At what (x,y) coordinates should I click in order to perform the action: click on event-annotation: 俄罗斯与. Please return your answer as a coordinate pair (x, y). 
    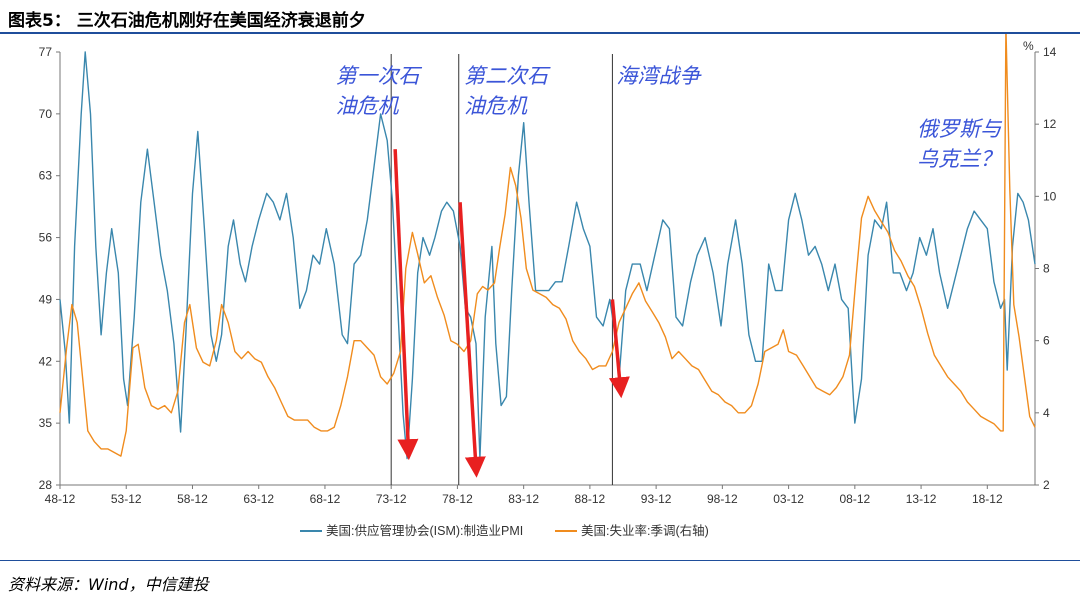
    Looking at the image, I should click on (960, 129).